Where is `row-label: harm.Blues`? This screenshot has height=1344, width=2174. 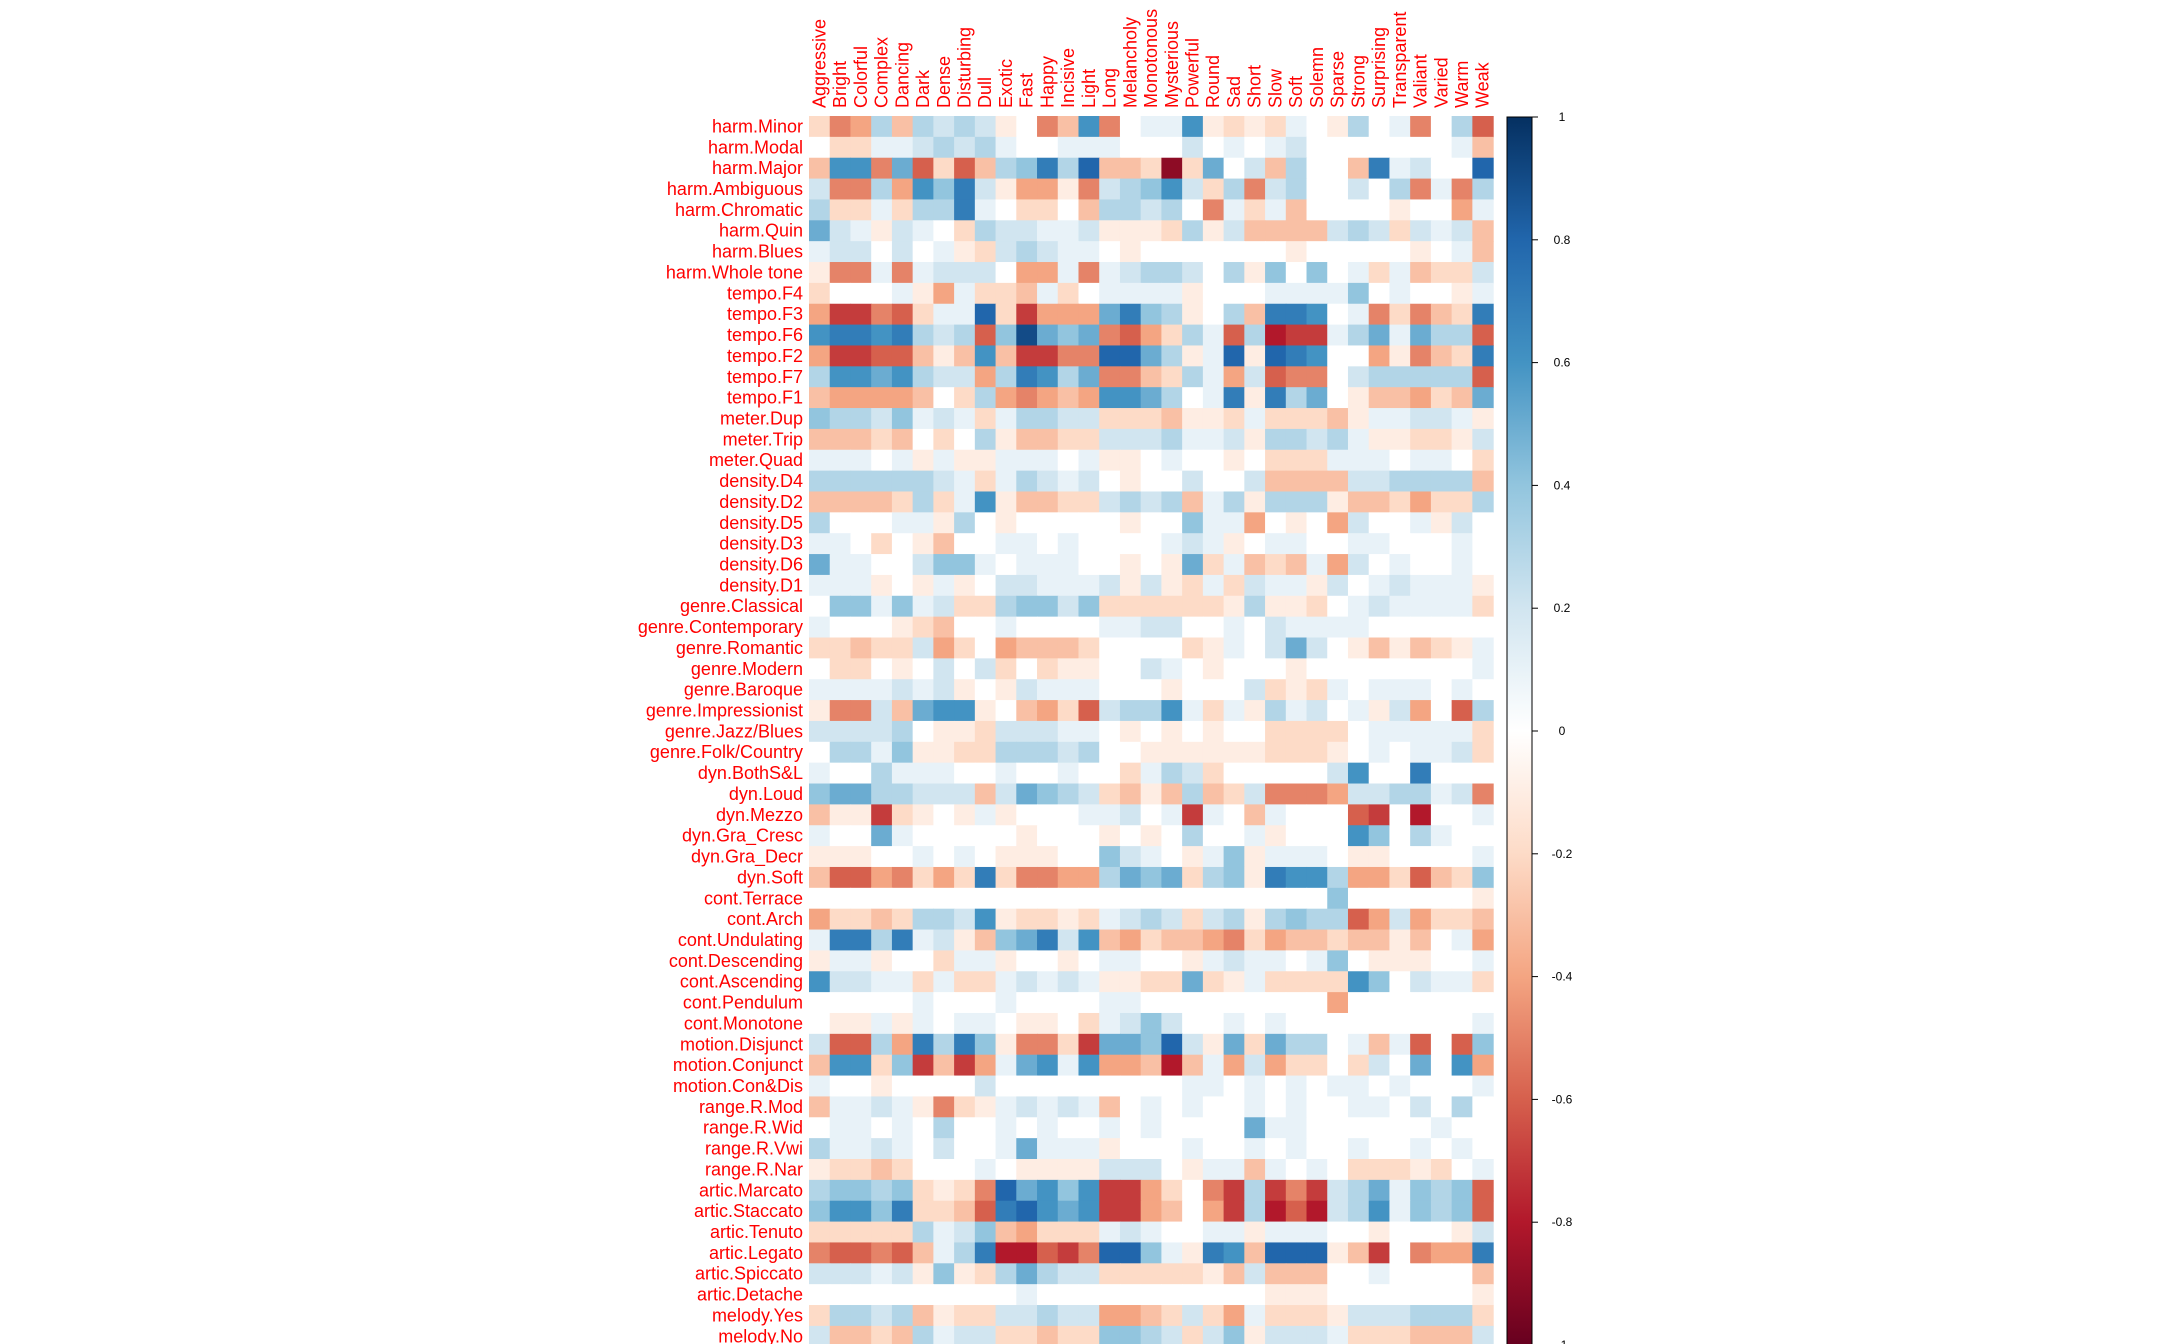 row-label: harm.Blues is located at coordinates (757, 252).